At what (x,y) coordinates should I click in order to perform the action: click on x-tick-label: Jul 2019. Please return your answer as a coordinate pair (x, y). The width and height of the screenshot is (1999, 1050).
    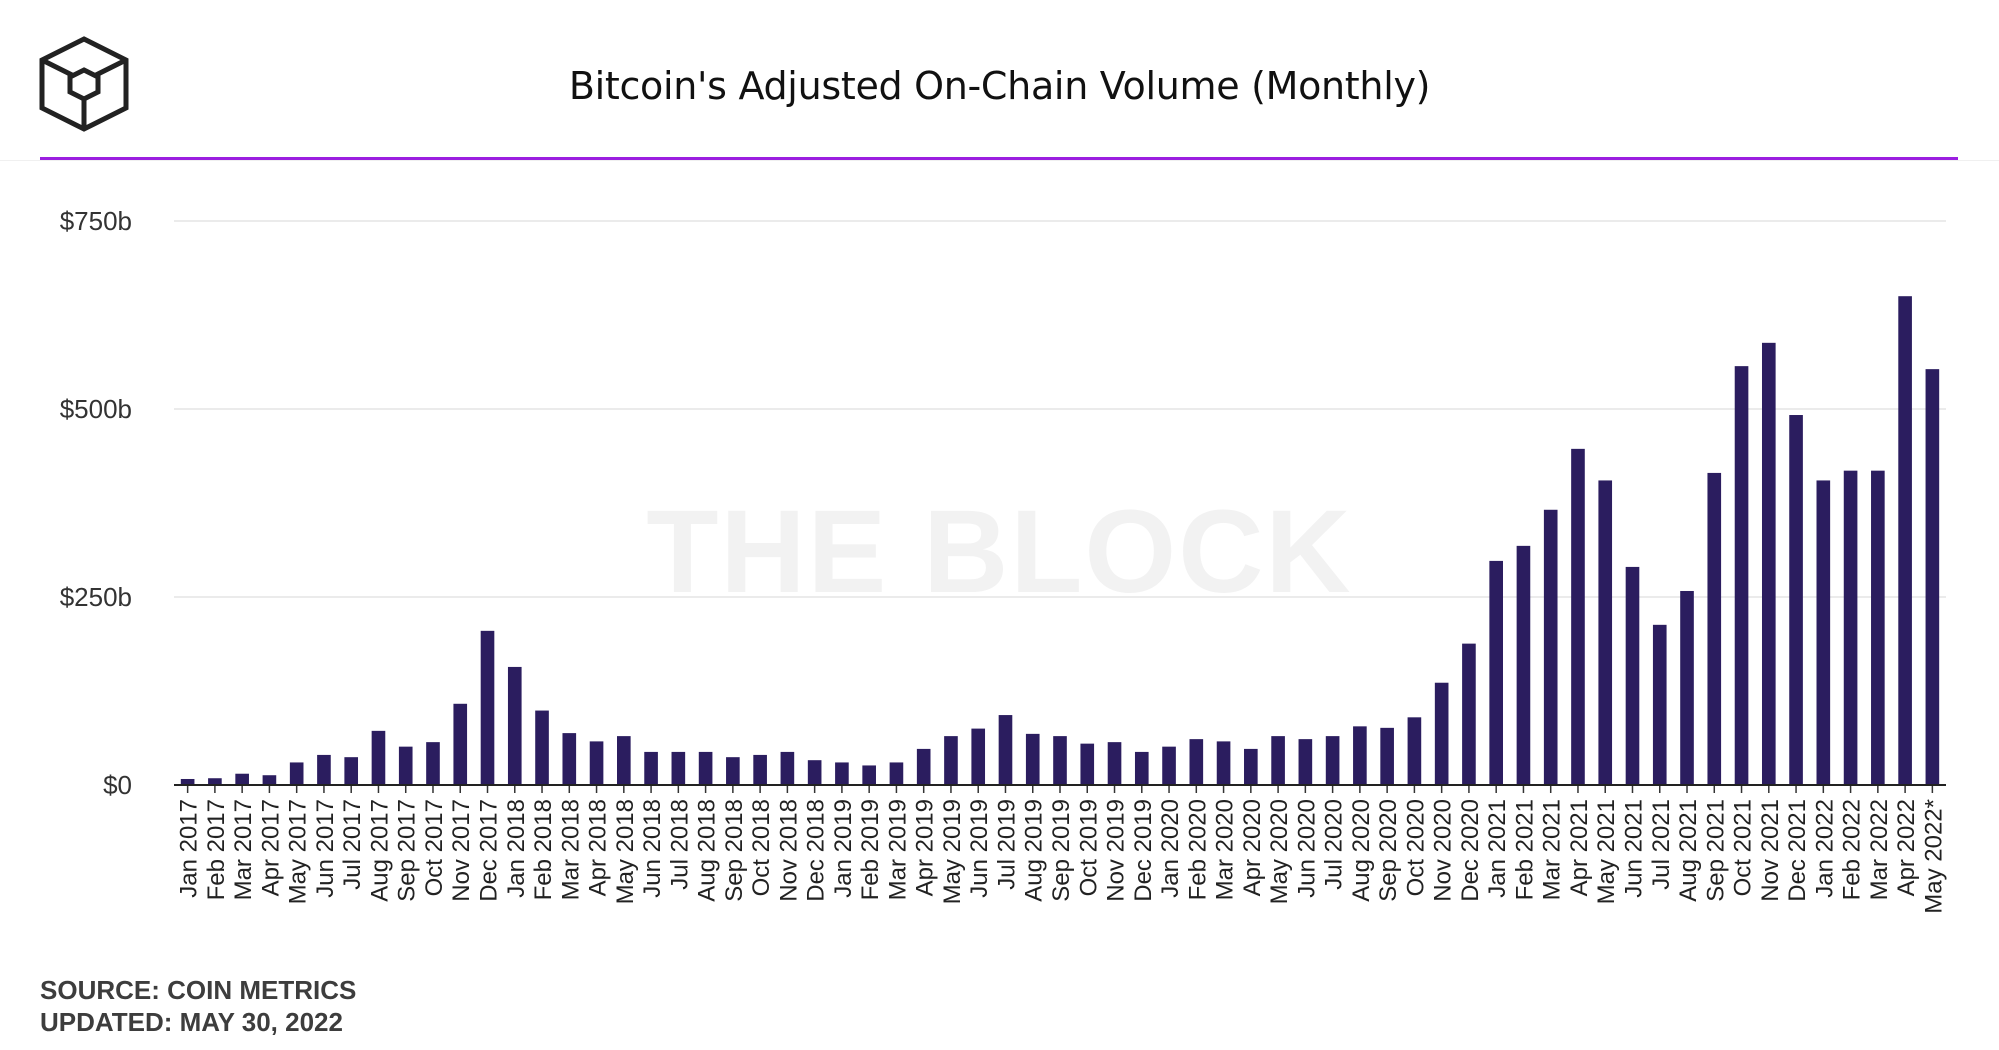
    Looking at the image, I should click on (1006, 844).